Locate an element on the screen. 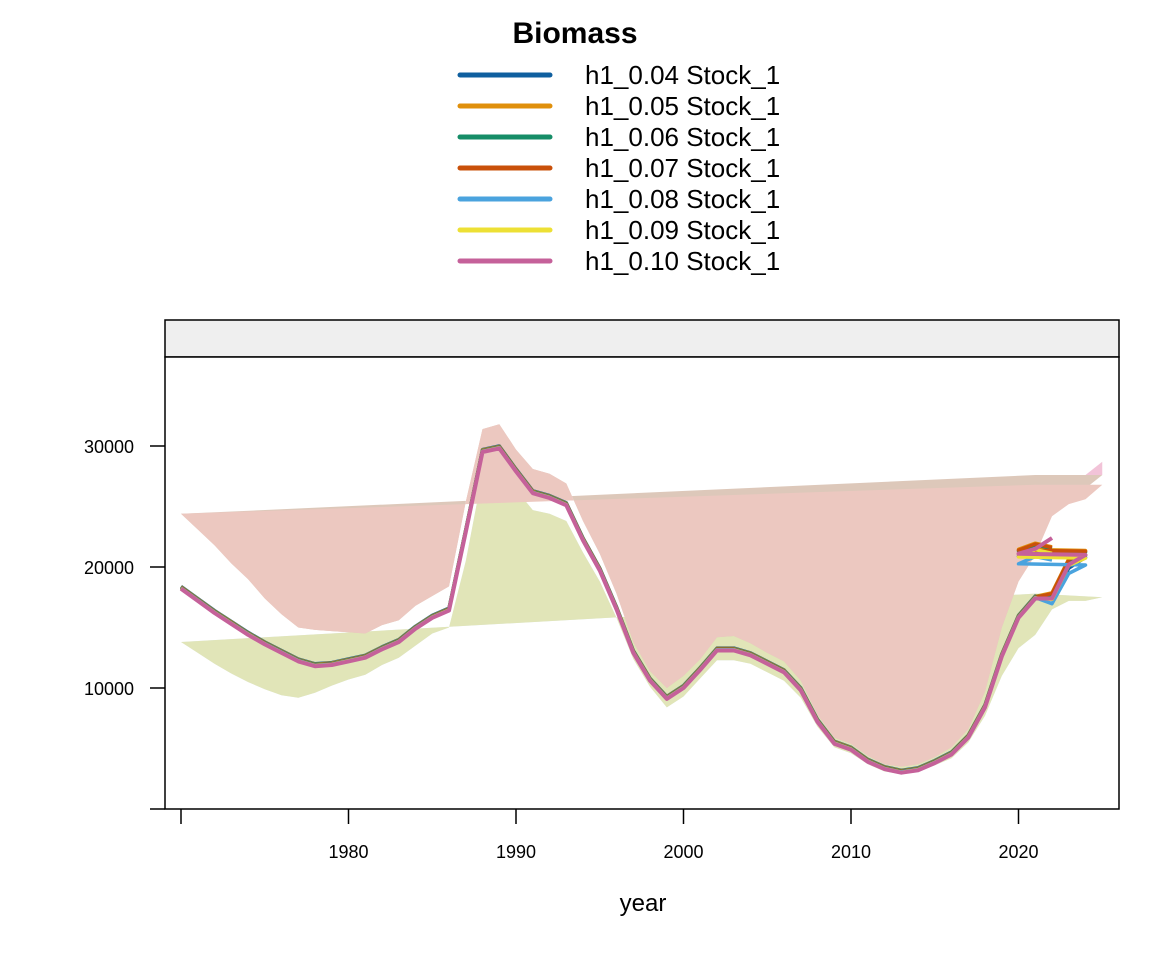 The width and height of the screenshot is (1152, 960). legend-item: h1_0.08 Stock_1 is located at coordinates (618, 199).